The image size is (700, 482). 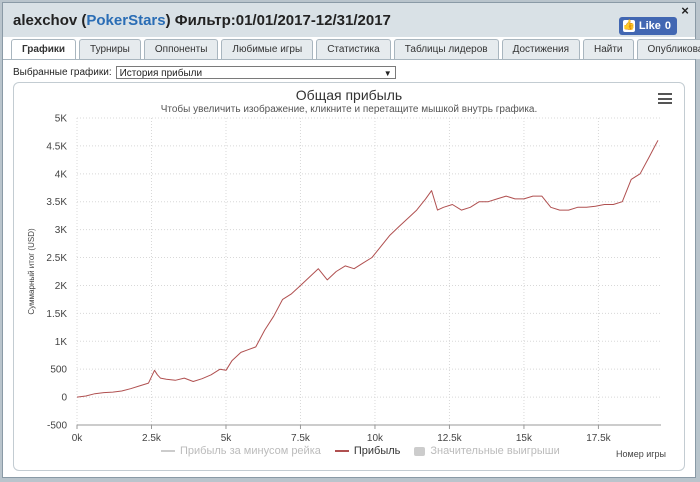 I want to click on legend-label: Прибыль, so click(x=377, y=451).